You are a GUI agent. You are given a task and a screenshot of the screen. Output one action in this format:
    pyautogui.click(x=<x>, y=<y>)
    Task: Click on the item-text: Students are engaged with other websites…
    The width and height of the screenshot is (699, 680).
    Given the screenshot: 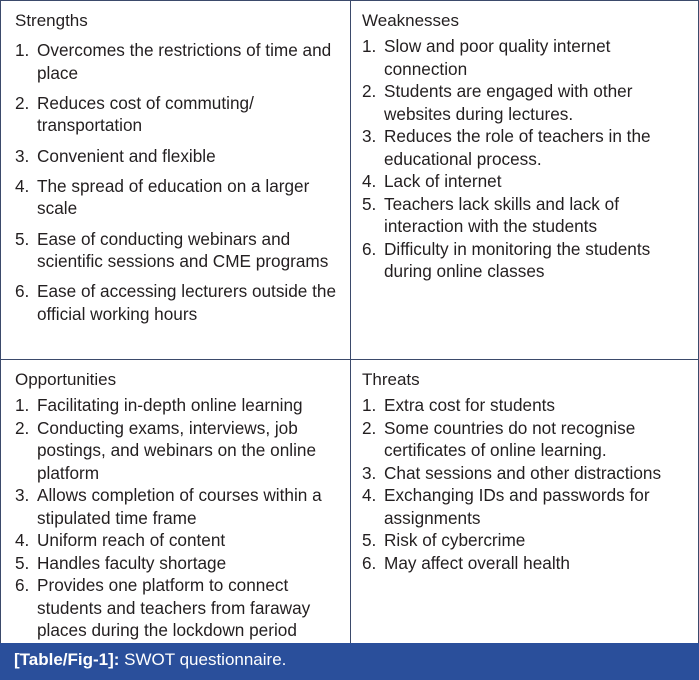 What is the action you would take?
    pyautogui.click(x=508, y=102)
    